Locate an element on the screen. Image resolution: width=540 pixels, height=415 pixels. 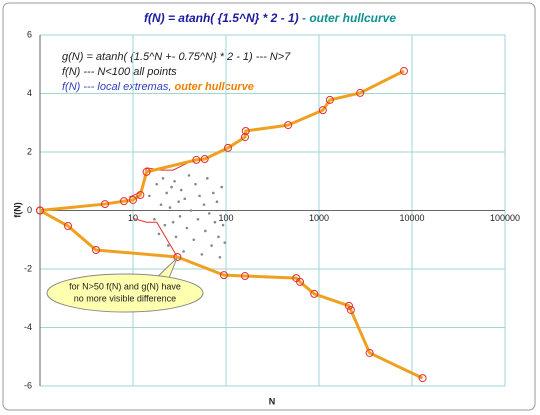
y-tick-label: -4 is located at coordinates (28, 327).